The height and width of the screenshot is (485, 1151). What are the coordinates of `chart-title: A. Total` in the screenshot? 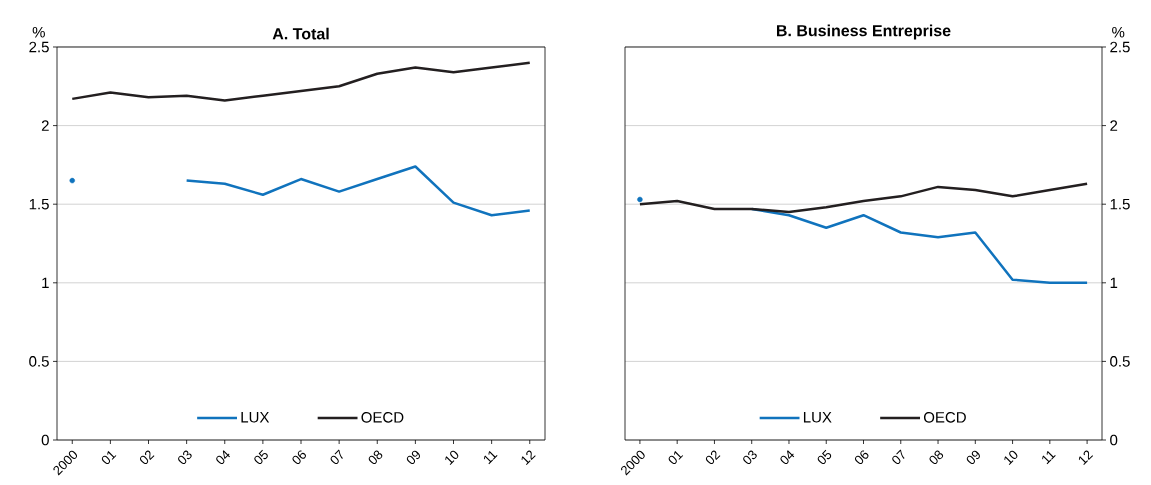 It's located at (300, 33).